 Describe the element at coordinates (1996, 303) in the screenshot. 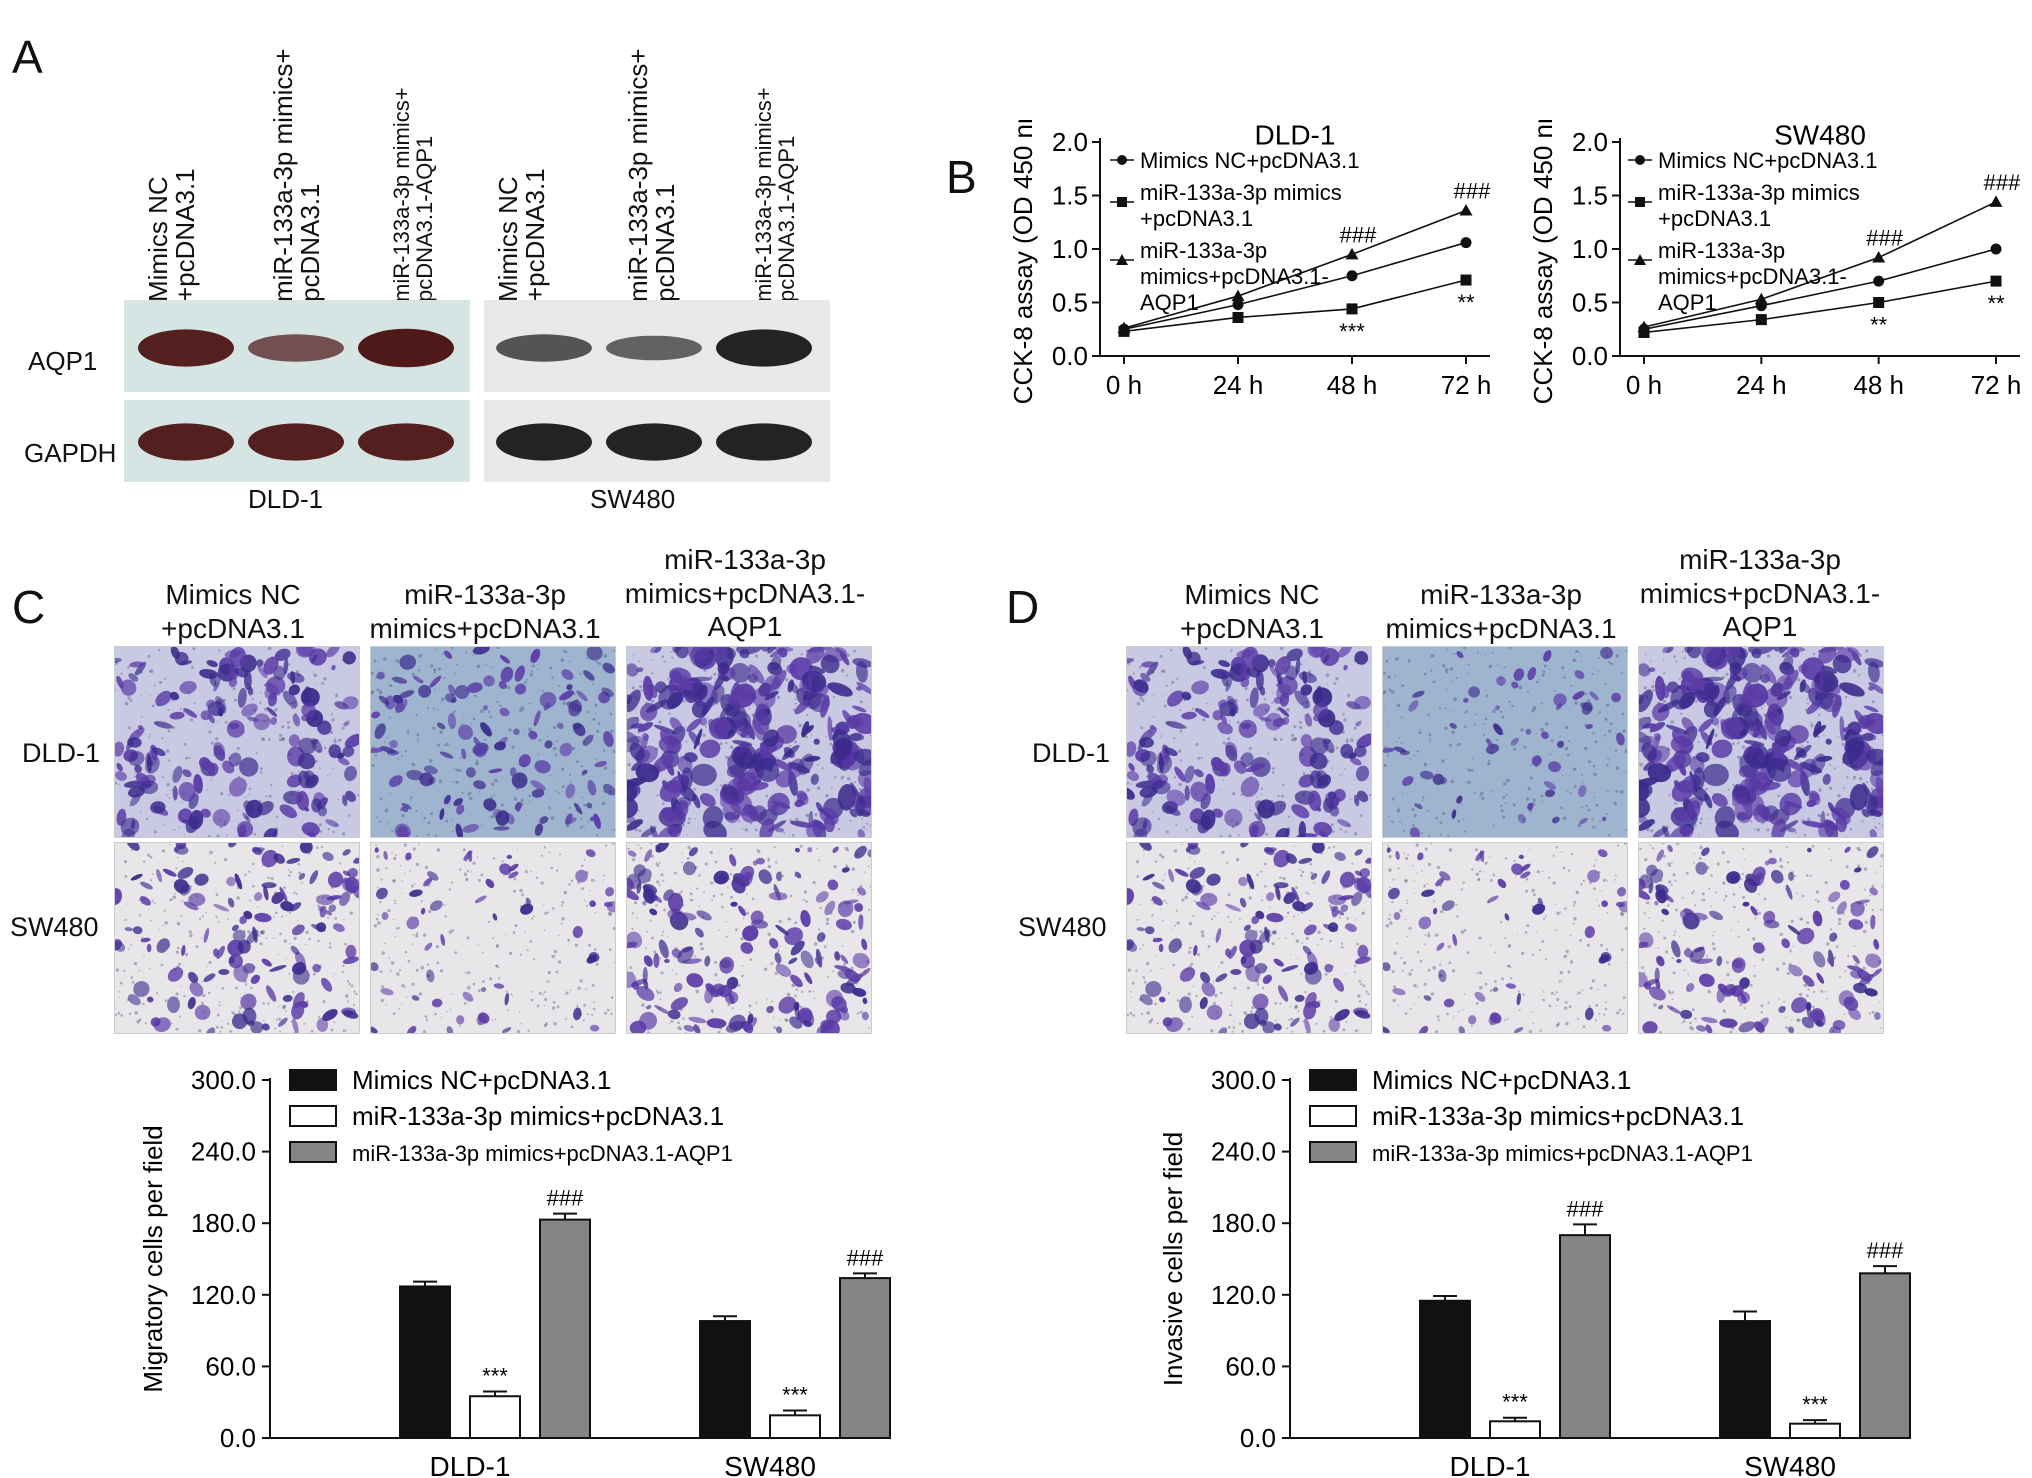

I see `annotation-4: **` at that location.